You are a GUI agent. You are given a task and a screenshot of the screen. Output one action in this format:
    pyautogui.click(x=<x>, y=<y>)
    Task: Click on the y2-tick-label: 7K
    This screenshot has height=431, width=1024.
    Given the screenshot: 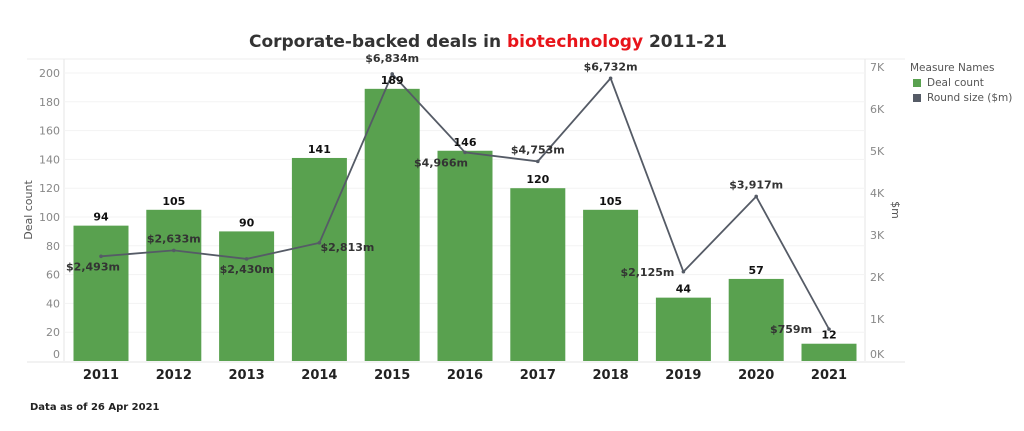 What is the action you would take?
    pyautogui.click(x=877, y=67)
    